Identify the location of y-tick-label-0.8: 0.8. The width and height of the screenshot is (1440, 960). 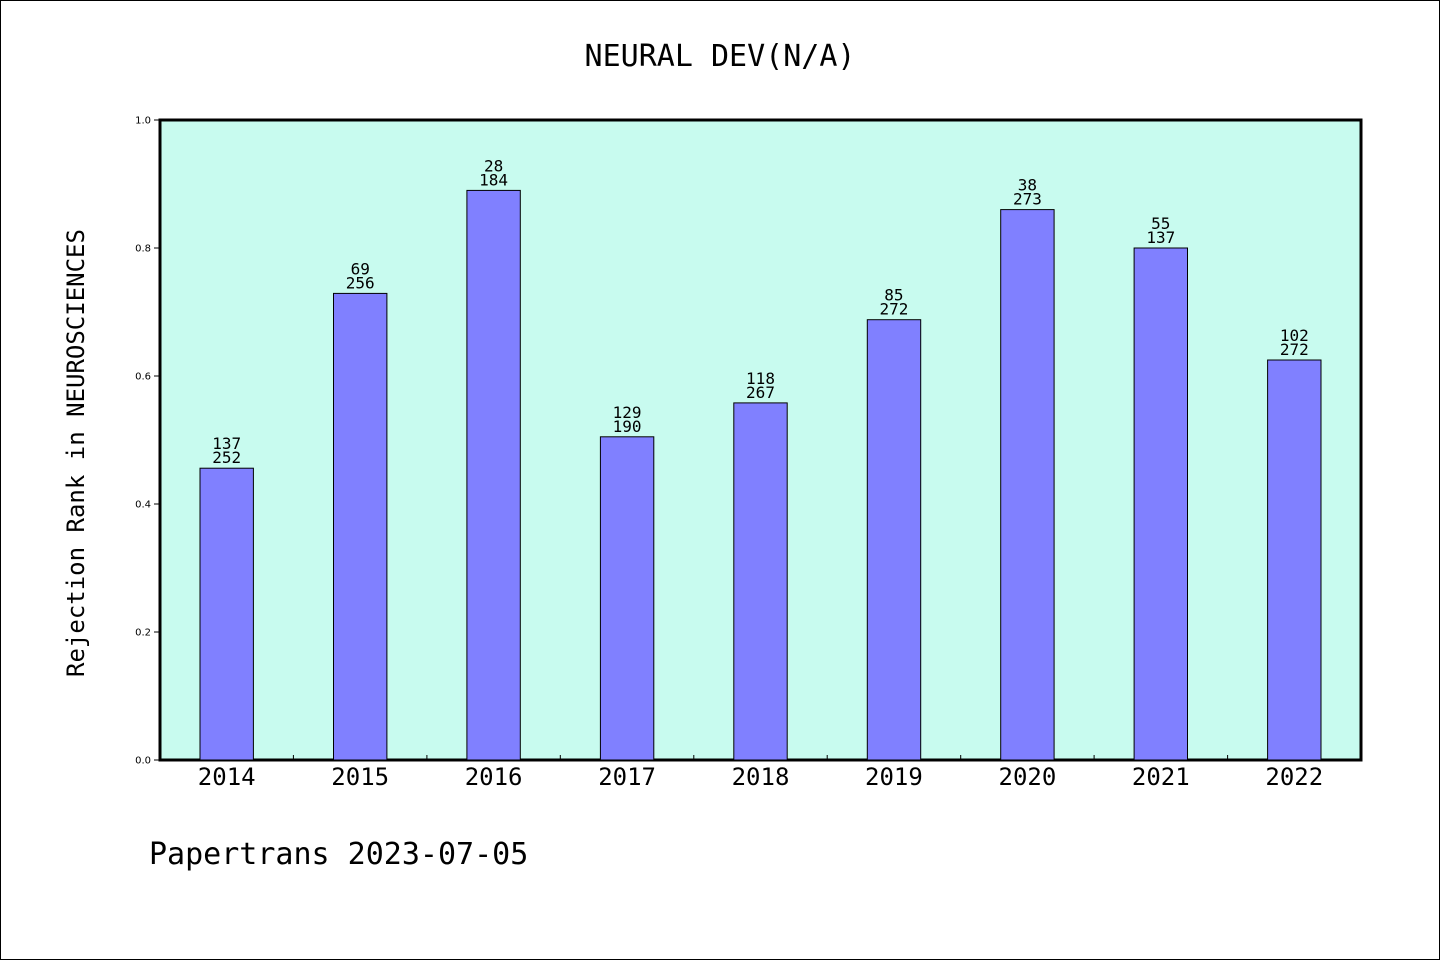
(143, 249).